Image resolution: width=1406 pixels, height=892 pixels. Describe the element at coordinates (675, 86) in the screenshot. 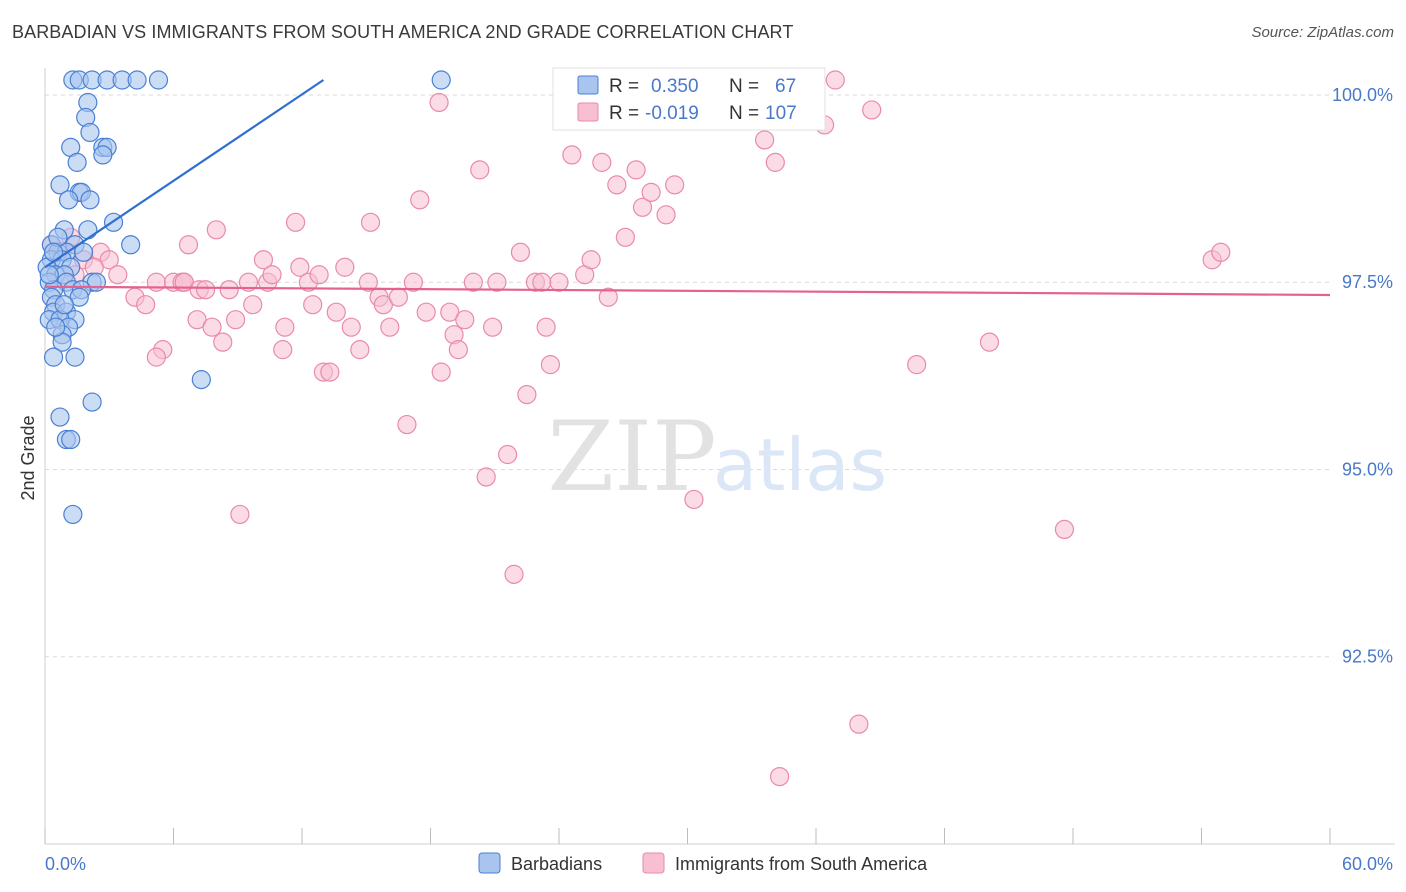

I see `barbadians-r-value: 0.350` at that location.